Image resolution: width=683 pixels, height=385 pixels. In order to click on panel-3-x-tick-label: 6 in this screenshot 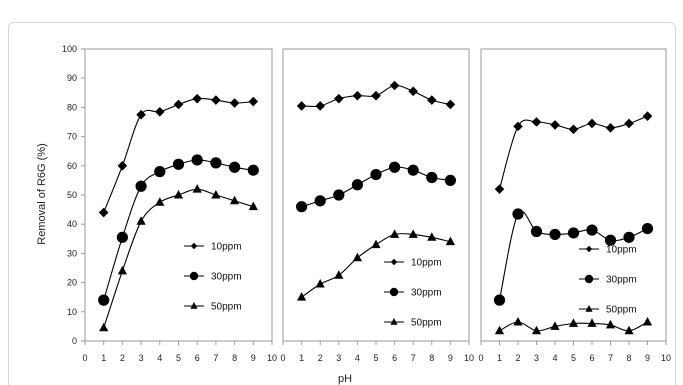, I will do `click(591, 358)`.